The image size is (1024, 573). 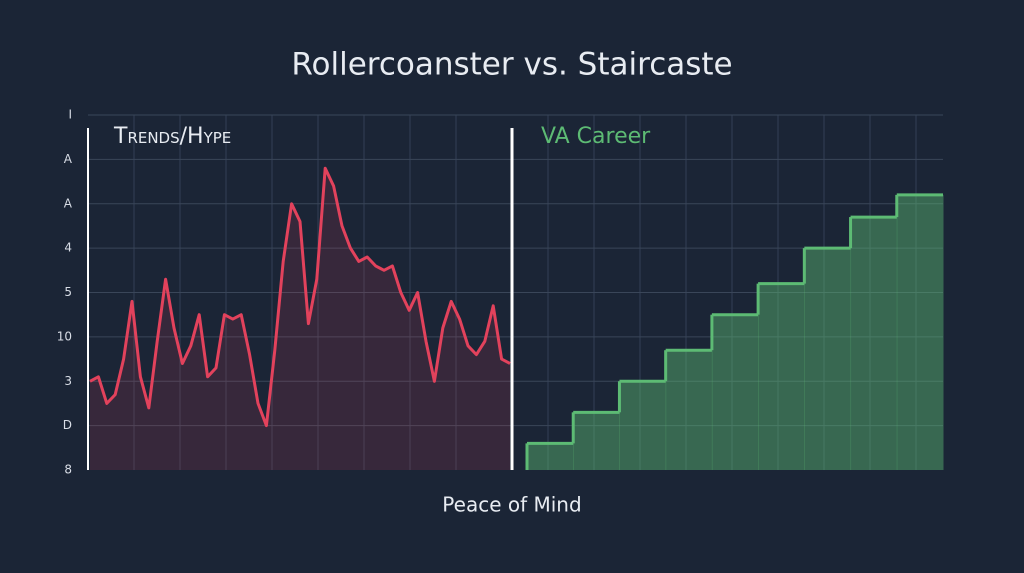 What do you see at coordinates (511, 65) in the screenshot?
I see `chart-title: Rollercoanster vs. Staircaste` at bounding box center [511, 65].